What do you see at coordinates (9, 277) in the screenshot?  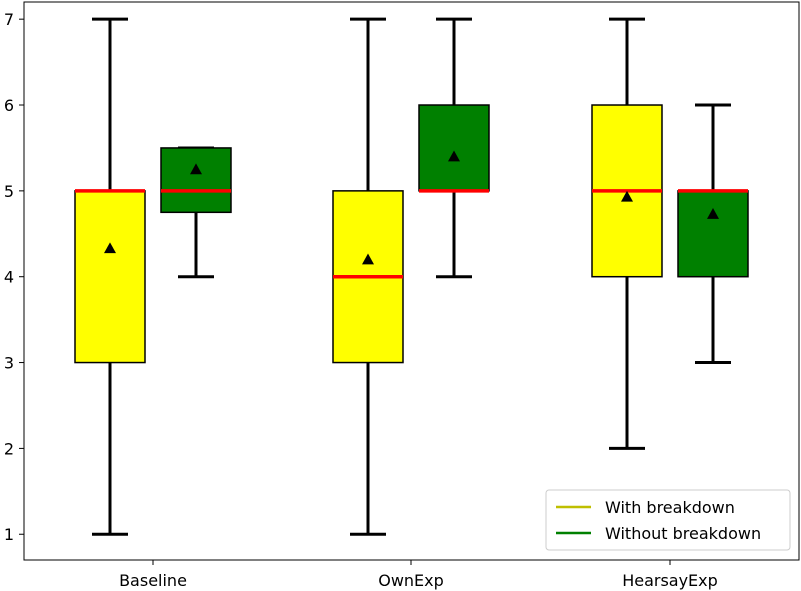 I see `y-tick-label: 4` at bounding box center [9, 277].